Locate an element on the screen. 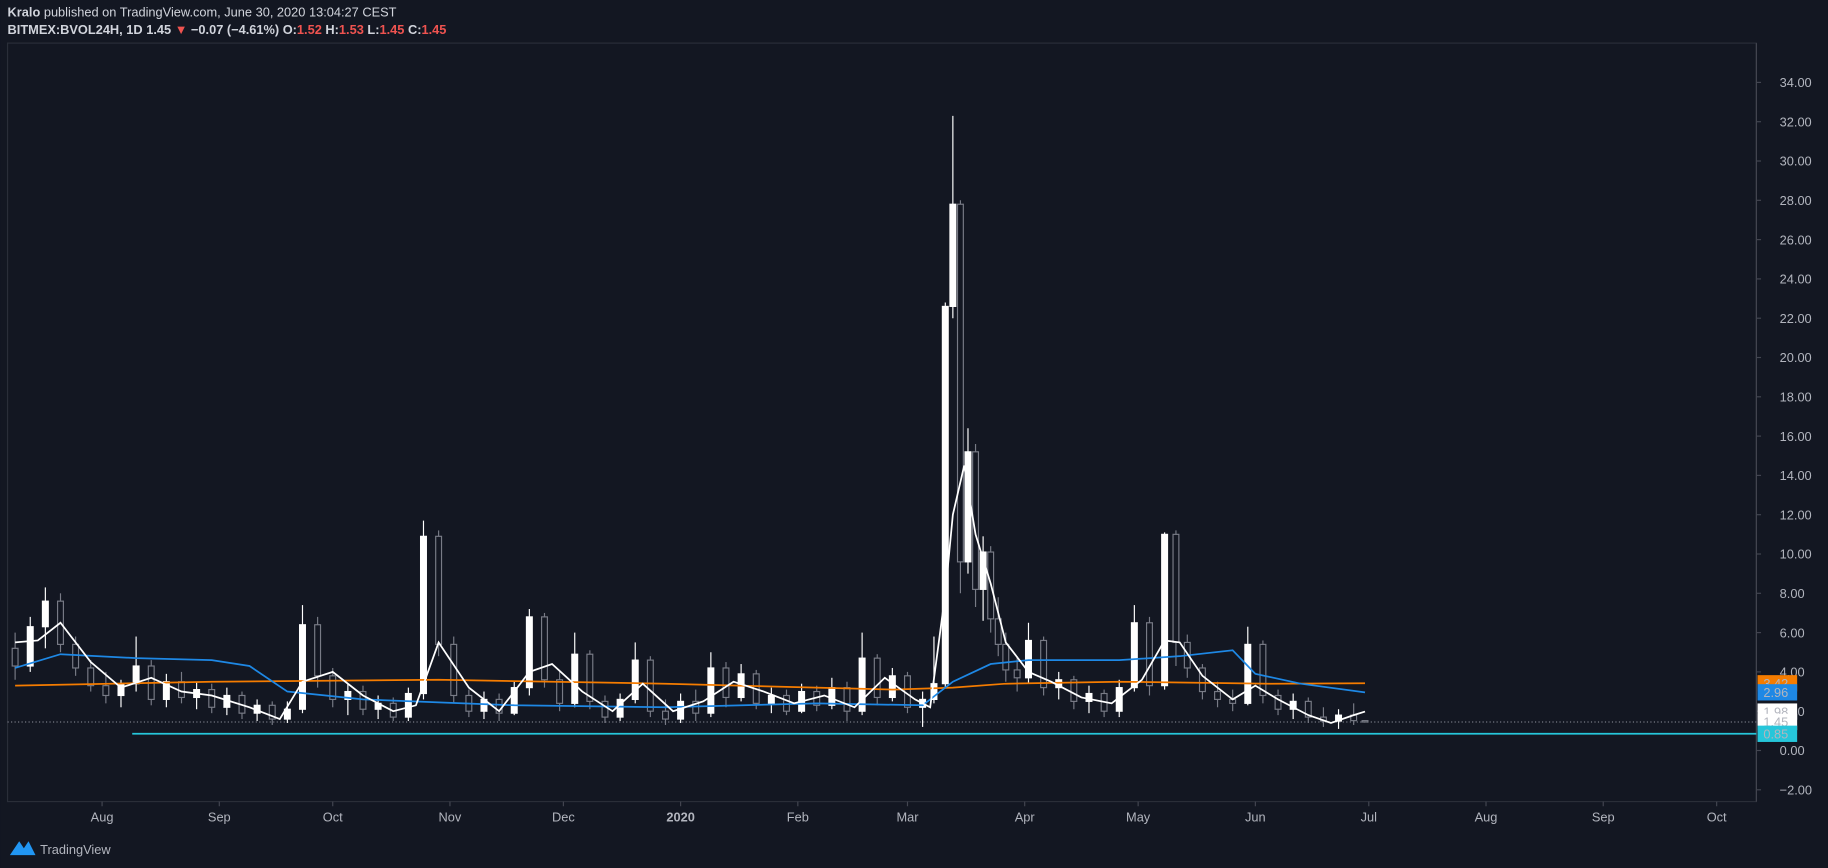 The height and width of the screenshot is (868, 1828). high-value: 1.53 is located at coordinates (351, 29).